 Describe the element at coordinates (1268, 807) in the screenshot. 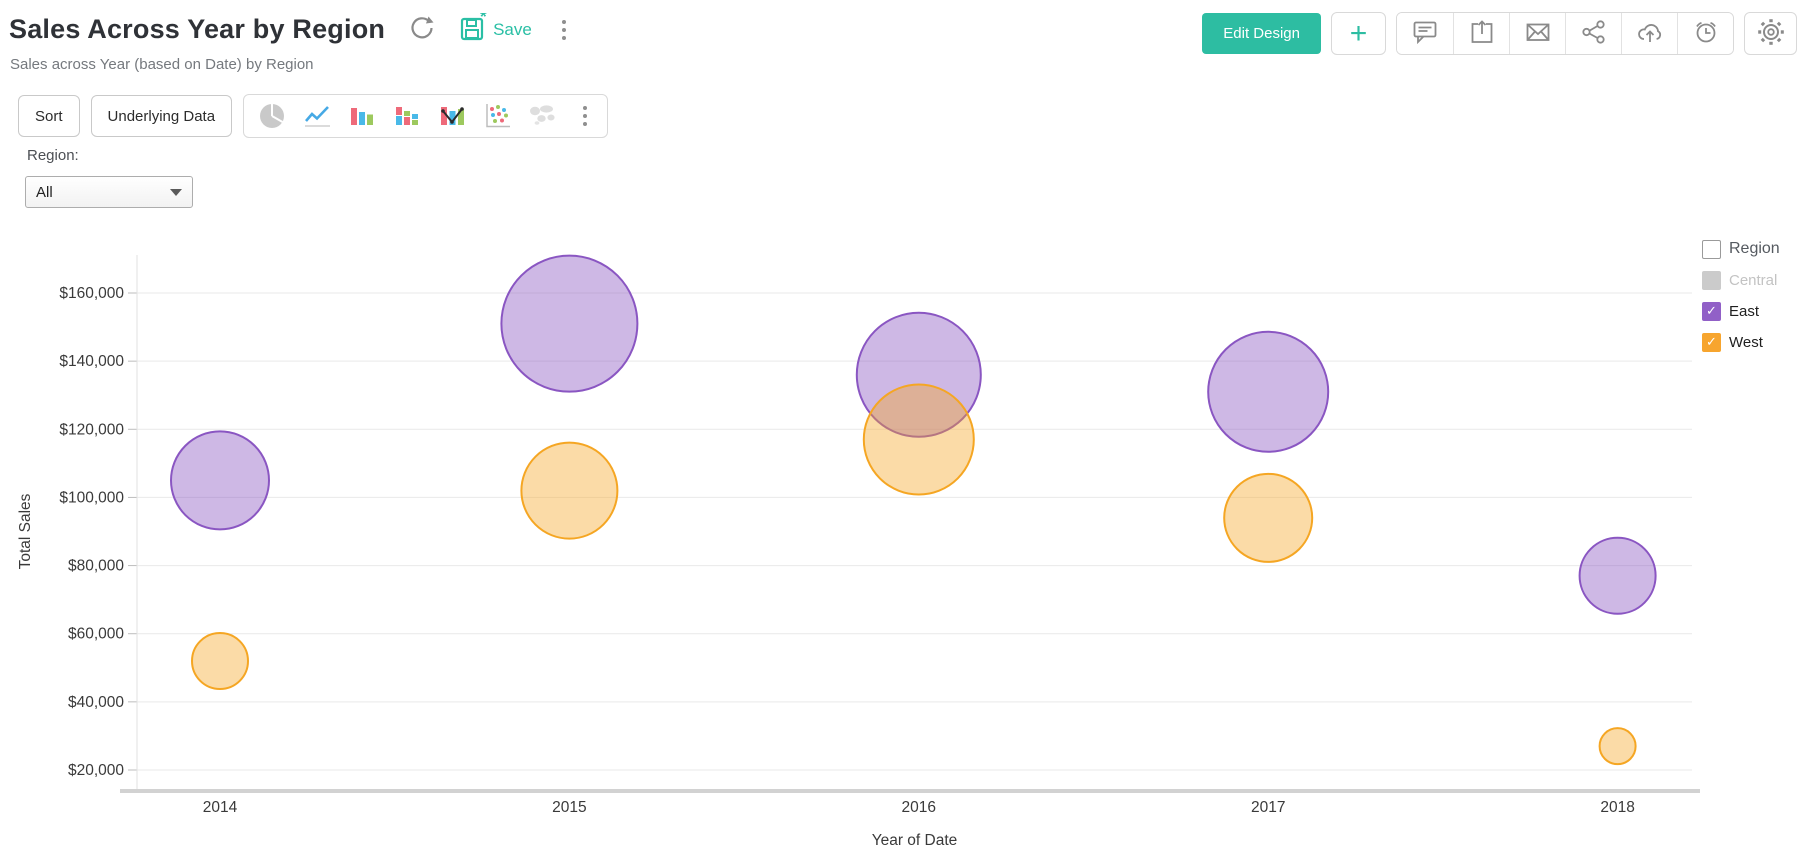

I see `x-tick-label: 2017` at that location.